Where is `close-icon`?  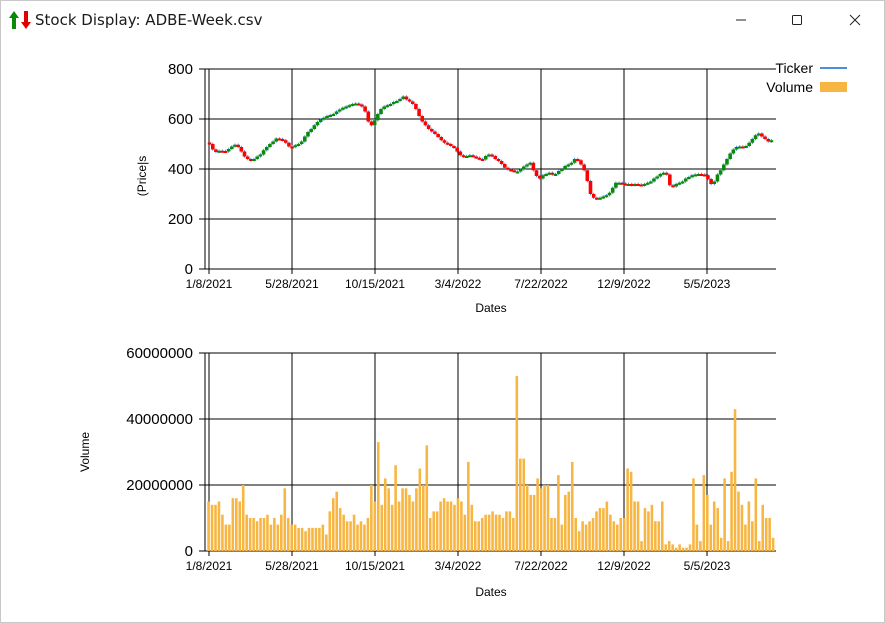
close-icon is located at coordinates (855, 20).